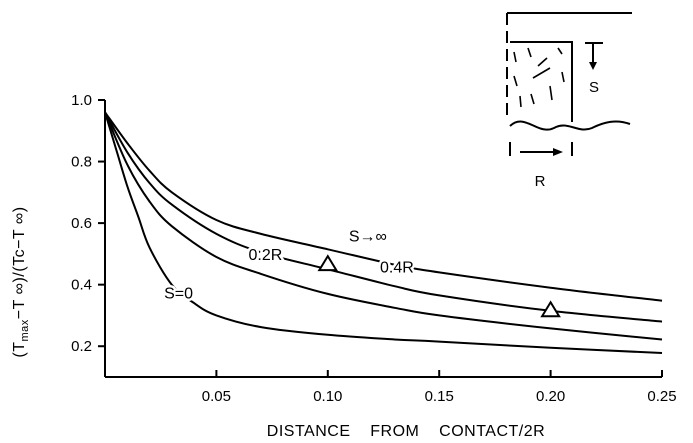 The width and height of the screenshot is (693, 443). Describe the element at coordinates (368, 237) in the screenshot. I see `series-label-3: S→∞` at that location.